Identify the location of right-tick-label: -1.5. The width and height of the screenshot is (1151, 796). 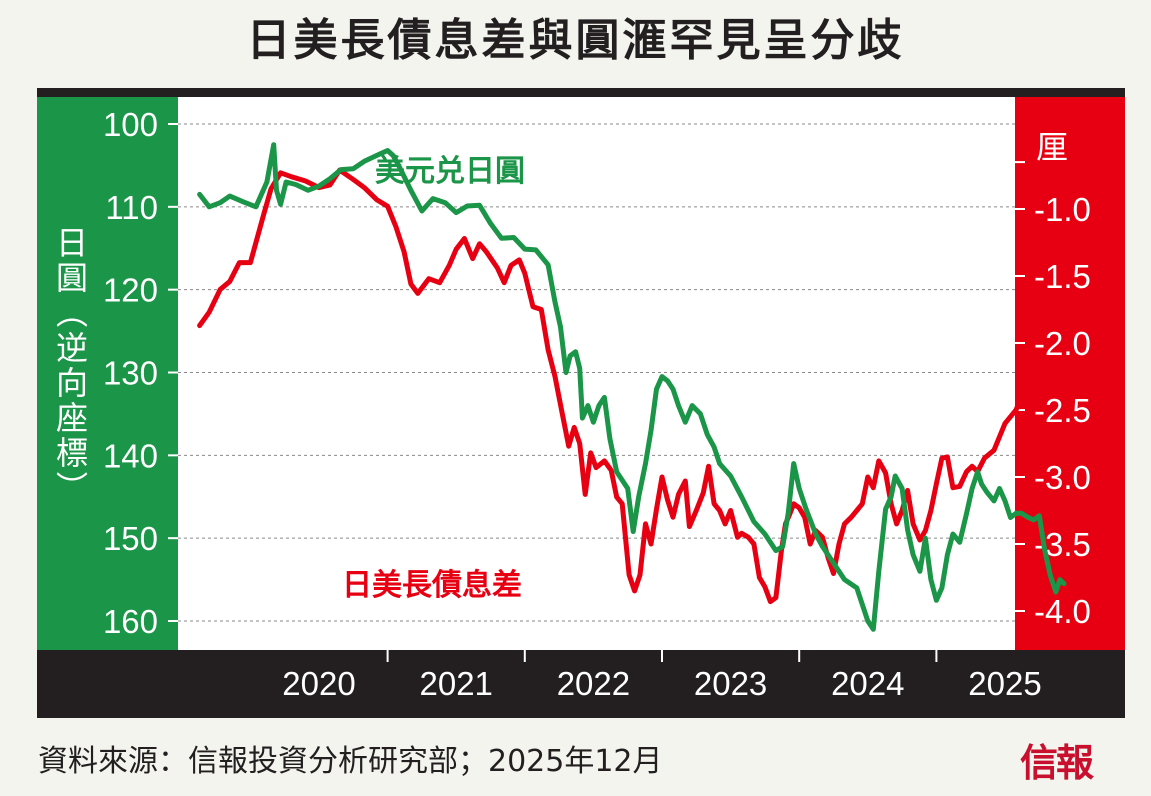
(1062, 276).